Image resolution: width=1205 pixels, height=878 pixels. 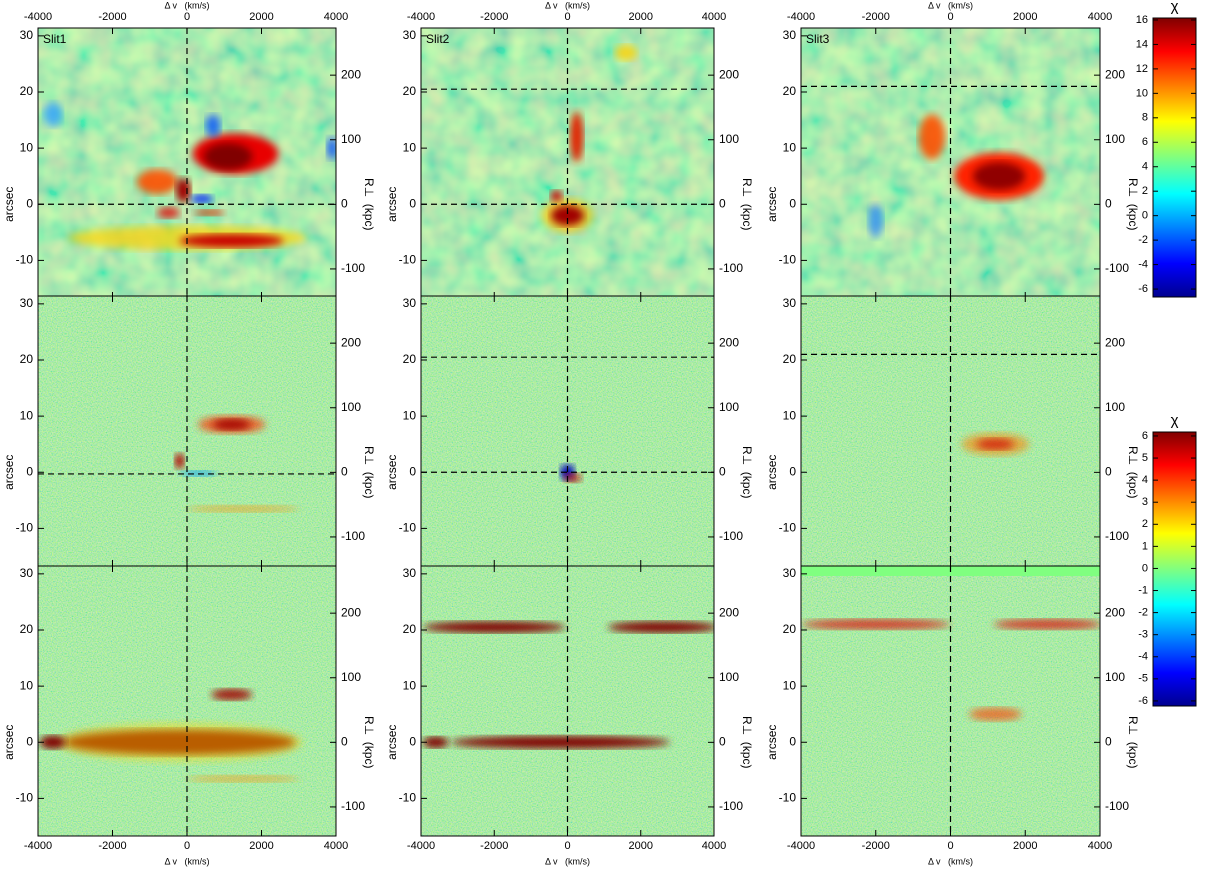 I want to click on colorbar-tick-label: 4, so click(x=1145, y=167).